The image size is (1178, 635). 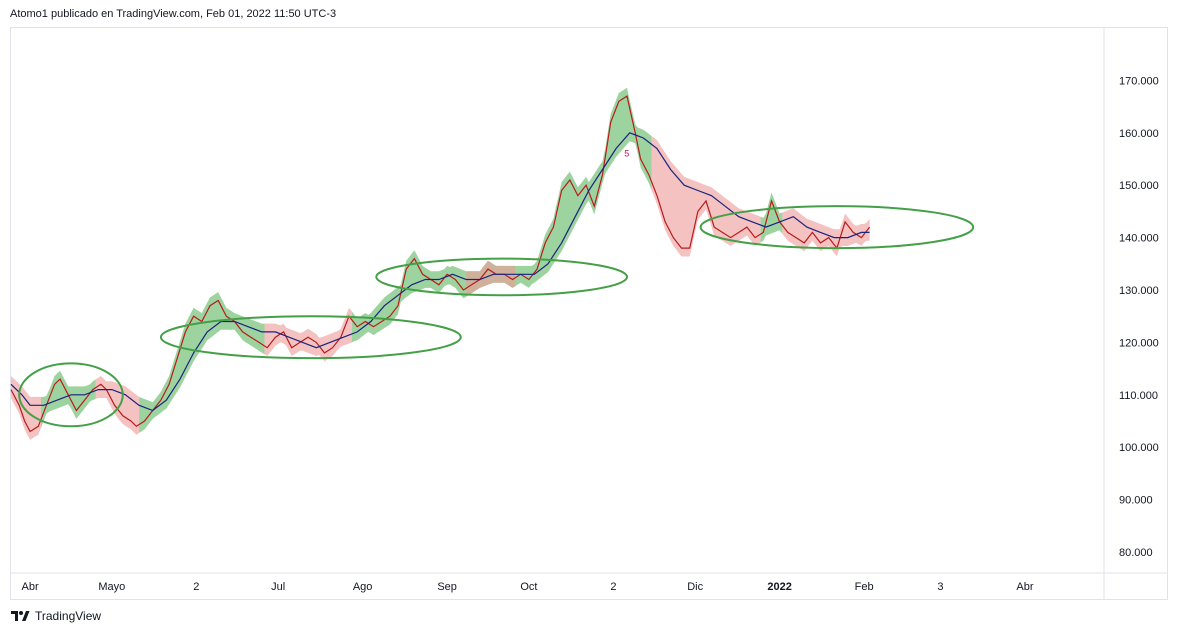 What do you see at coordinates (1139, 81) in the screenshot?
I see `y-tick-label: 170.000` at bounding box center [1139, 81].